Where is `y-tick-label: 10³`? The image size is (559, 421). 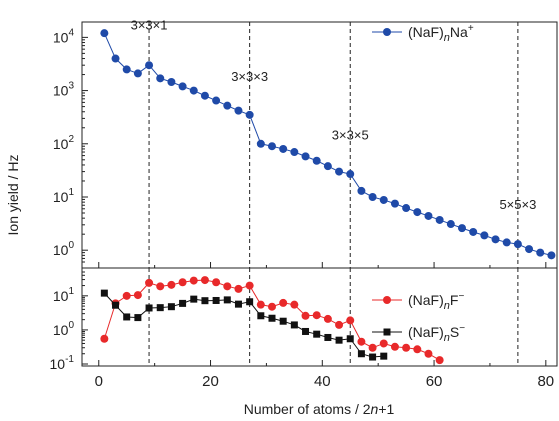 y-tick-label: 10³ is located at coordinates (64, 90).